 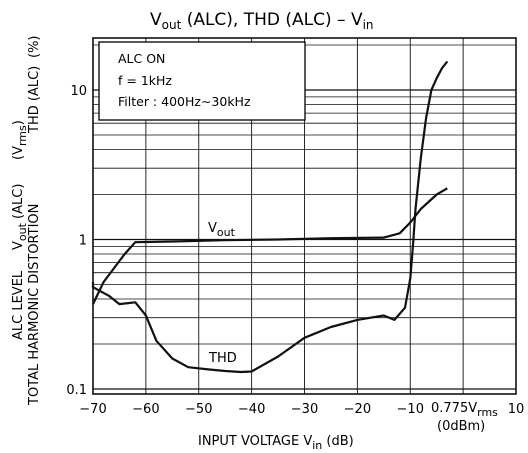 I want to click on y-axis-label-vout-alc: Vout (ALC), so click(x=20, y=217).